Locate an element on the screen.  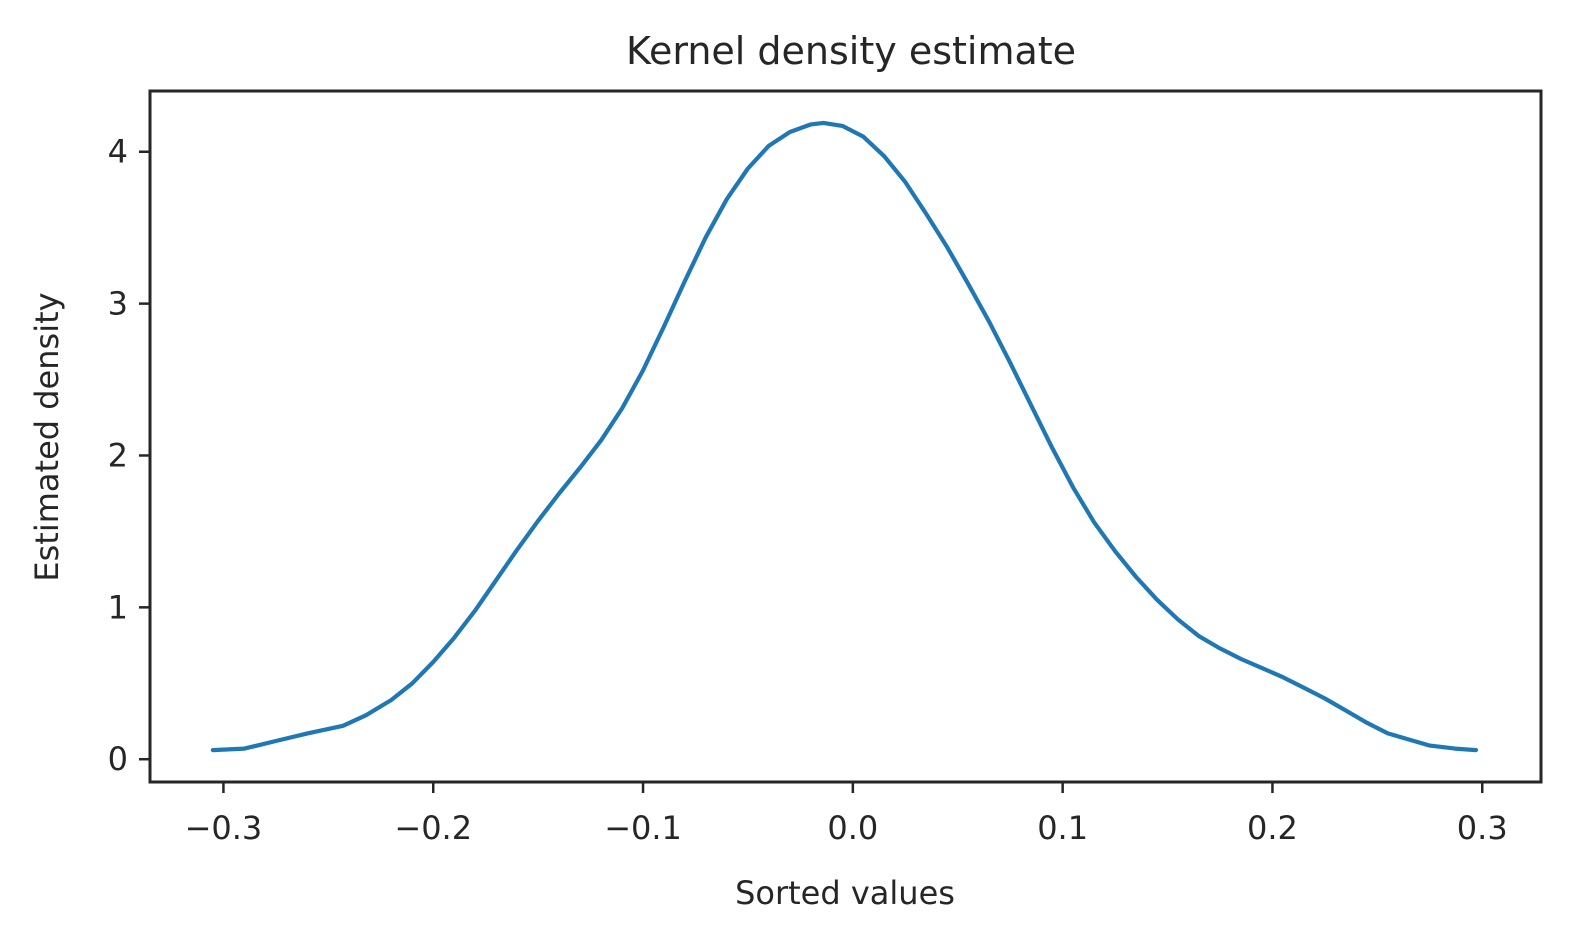
x-tick-label: 0.2 is located at coordinates (1272, 828).